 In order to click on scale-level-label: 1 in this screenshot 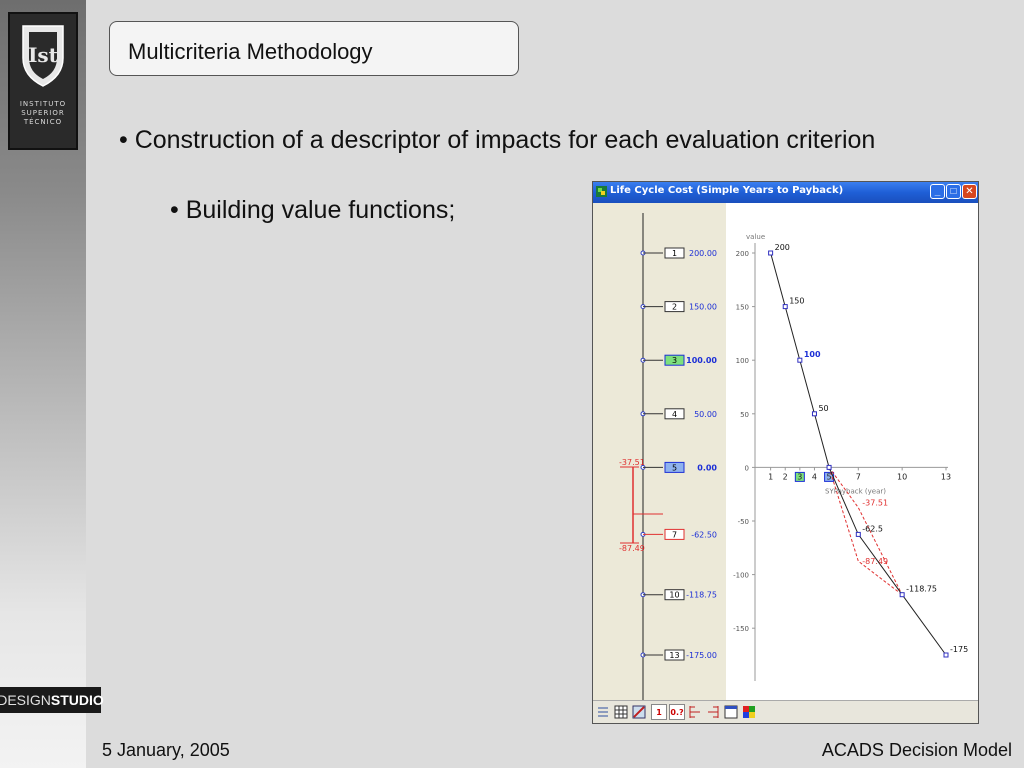, I will do `click(674, 253)`.